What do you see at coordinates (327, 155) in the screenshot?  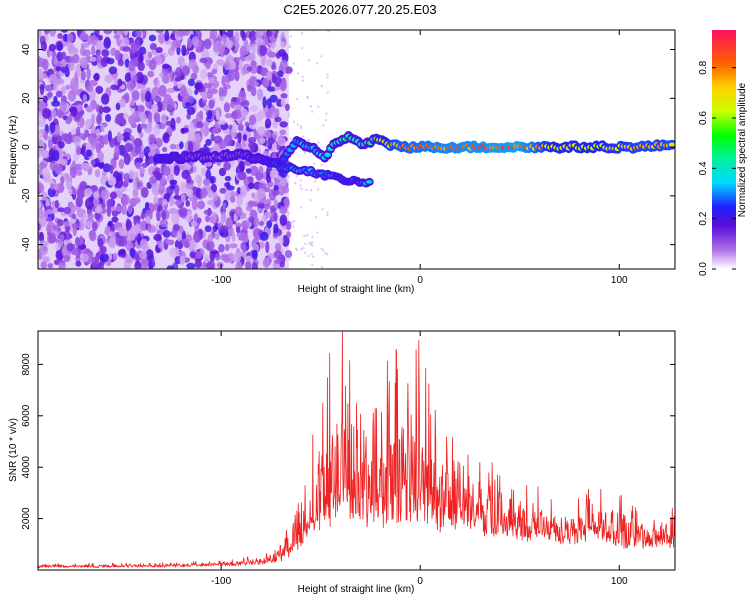 I see `signal-track-mark-core` at bounding box center [327, 155].